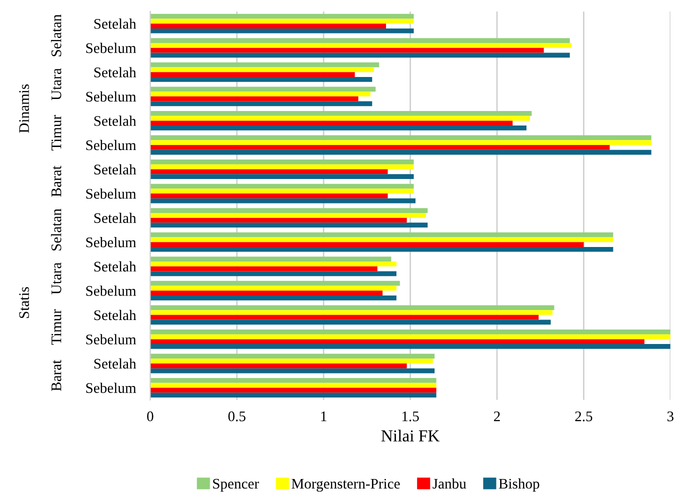 The image size is (689, 498). Describe the element at coordinates (346, 485) in the screenshot. I see `legend-label: Morgenstern-Price` at that location.